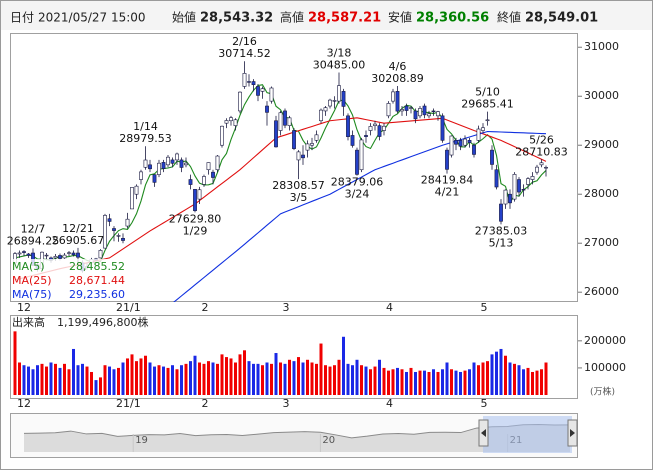  Describe the element at coordinates (527, 434) in the screenshot. I see `navigator-selection` at that location.